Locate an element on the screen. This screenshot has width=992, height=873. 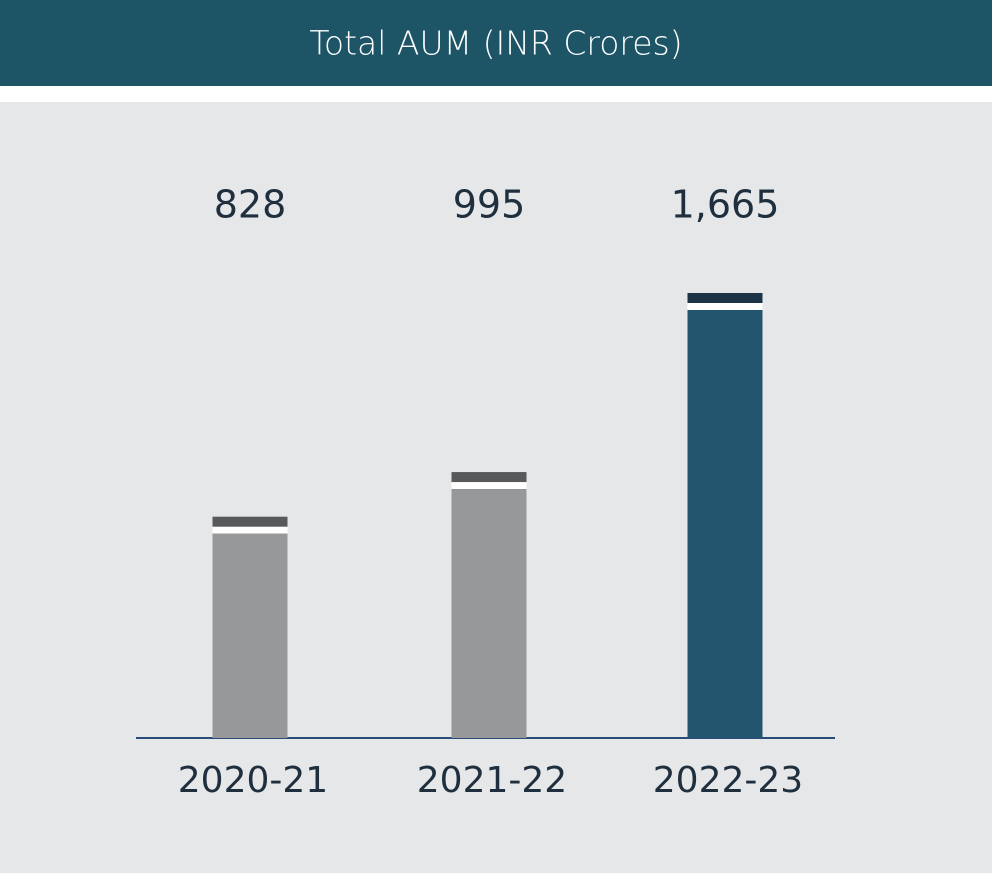
header-strip is located at coordinates (496, 94).